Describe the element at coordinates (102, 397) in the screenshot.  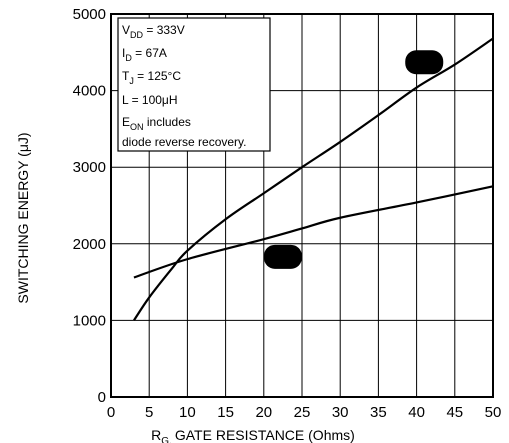
I see `y-tick-label: 0` at that location.